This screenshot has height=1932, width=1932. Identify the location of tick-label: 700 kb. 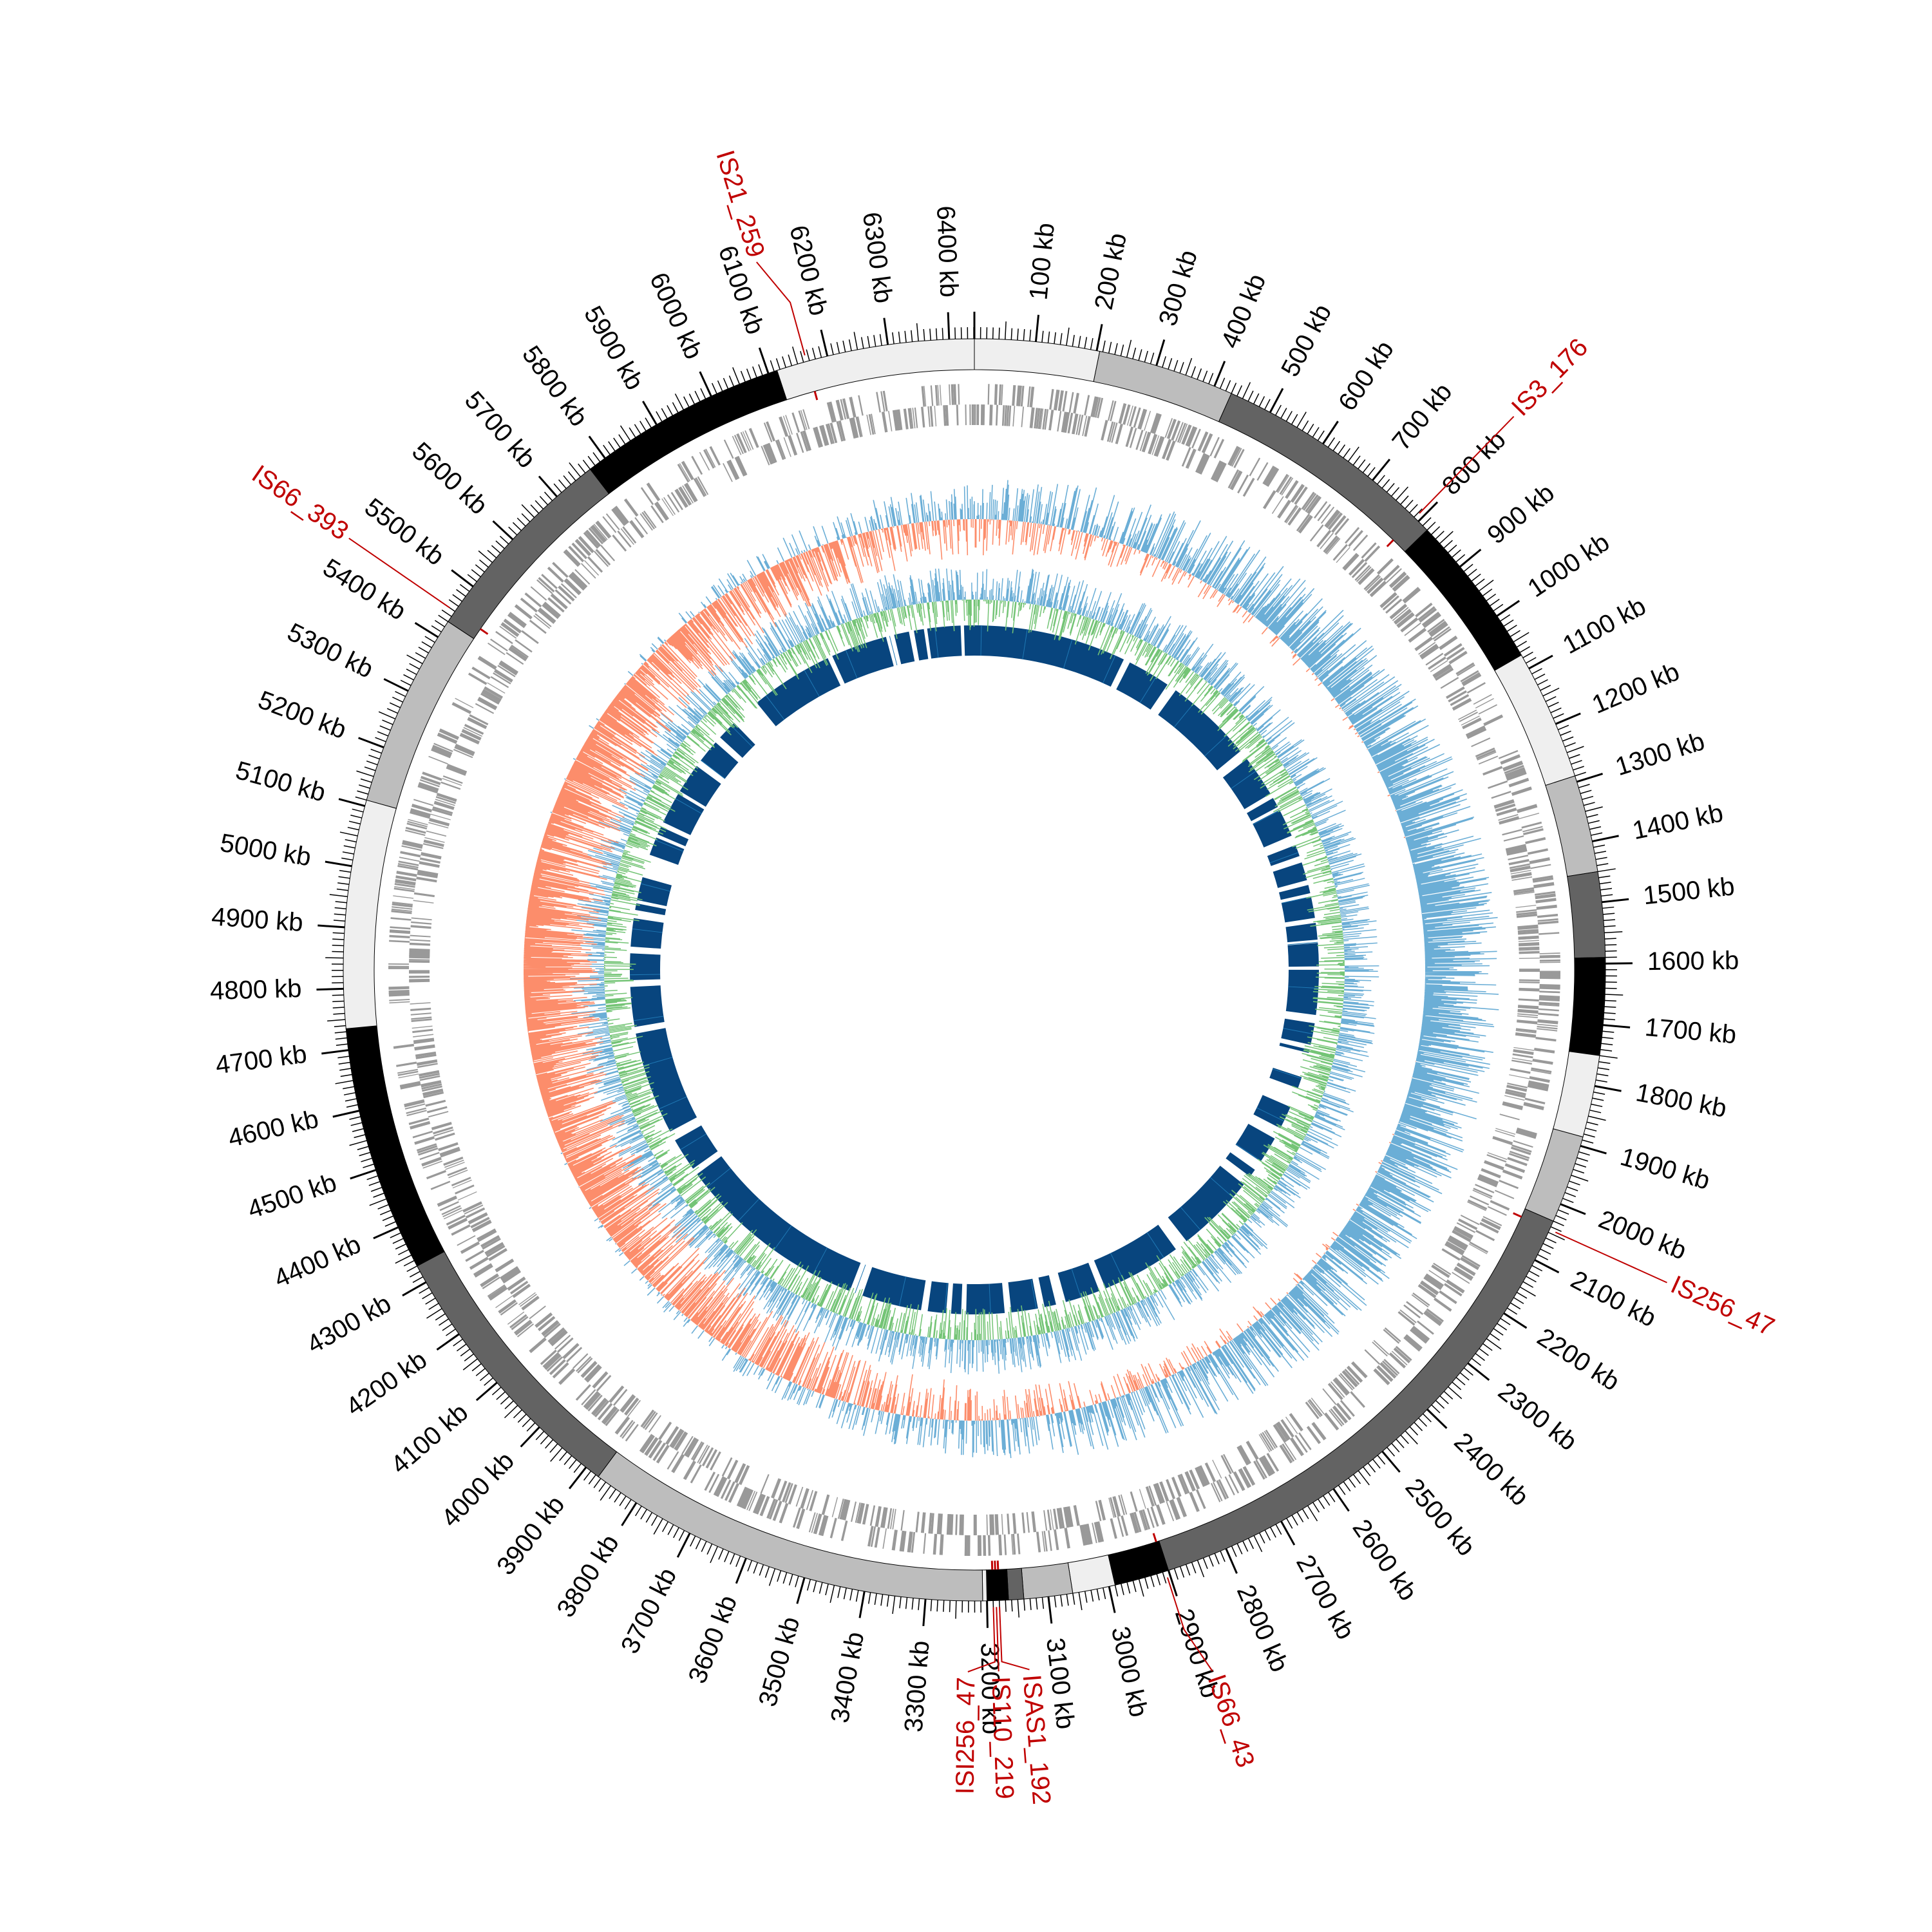
(1422, 417).